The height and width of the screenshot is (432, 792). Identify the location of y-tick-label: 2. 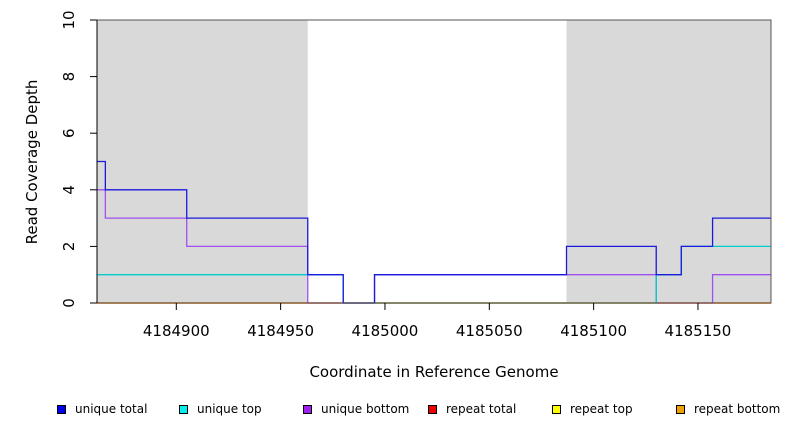
(69, 247).